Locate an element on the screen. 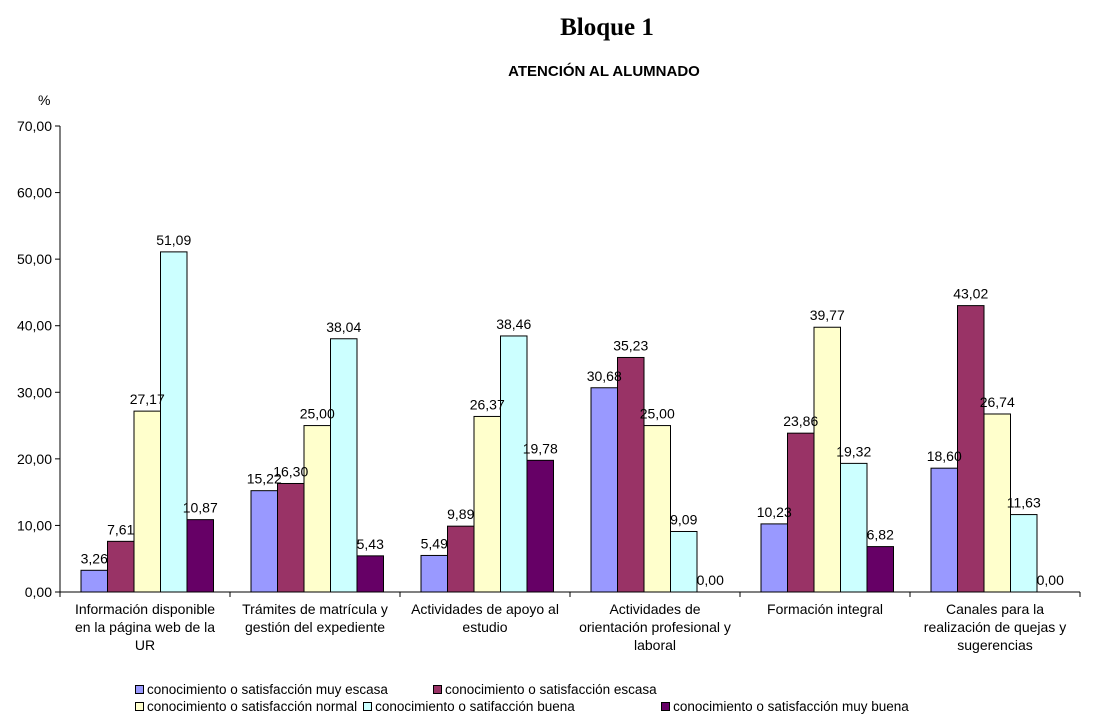 Image resolution: width=1093 pixels, height=722 pixels. y-tick-label: 20,00 is located at coordinates (34, 459).